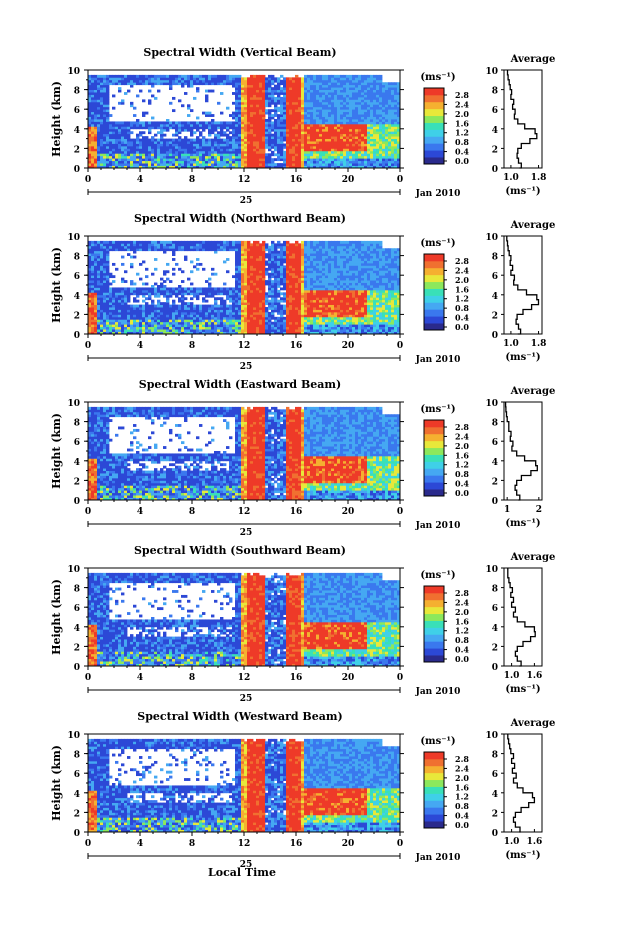 The image size is (617, 929). Describe the element at coordinates (522, 191) in the screenshot. I see `average-unit: (ms⁻¹)` at that location.